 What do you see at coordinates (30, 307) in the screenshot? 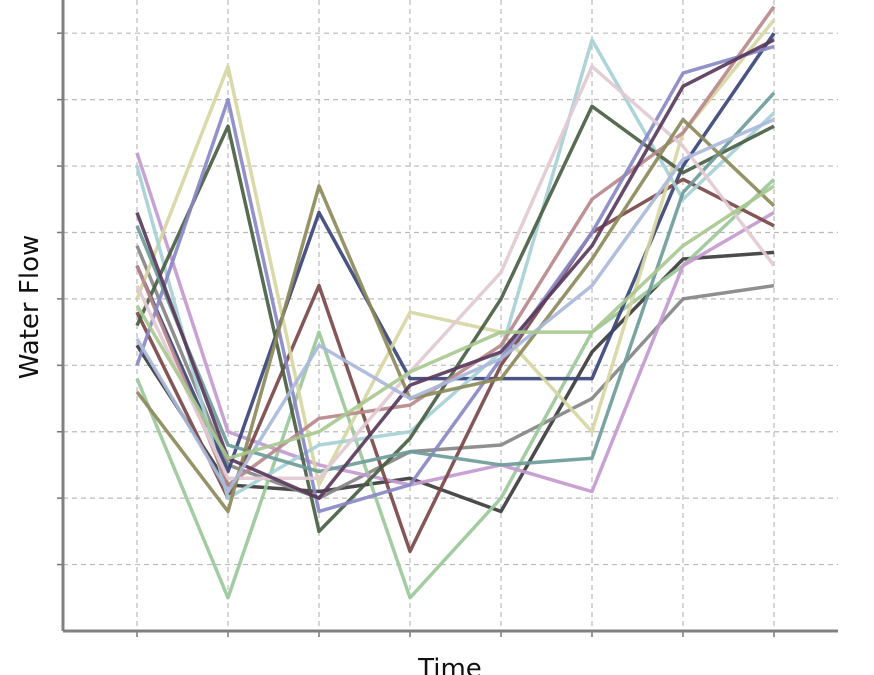
I see `y-axis-label: Water Flow` at bounding box center [30, 307].